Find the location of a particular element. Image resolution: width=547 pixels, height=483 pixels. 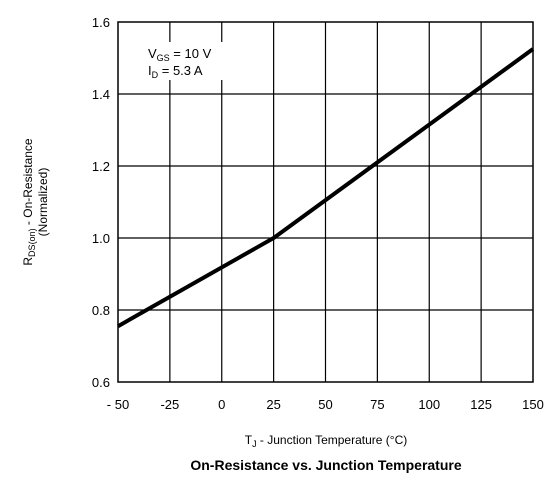

annotation-id-main: I is located at coordinates (150, 70).